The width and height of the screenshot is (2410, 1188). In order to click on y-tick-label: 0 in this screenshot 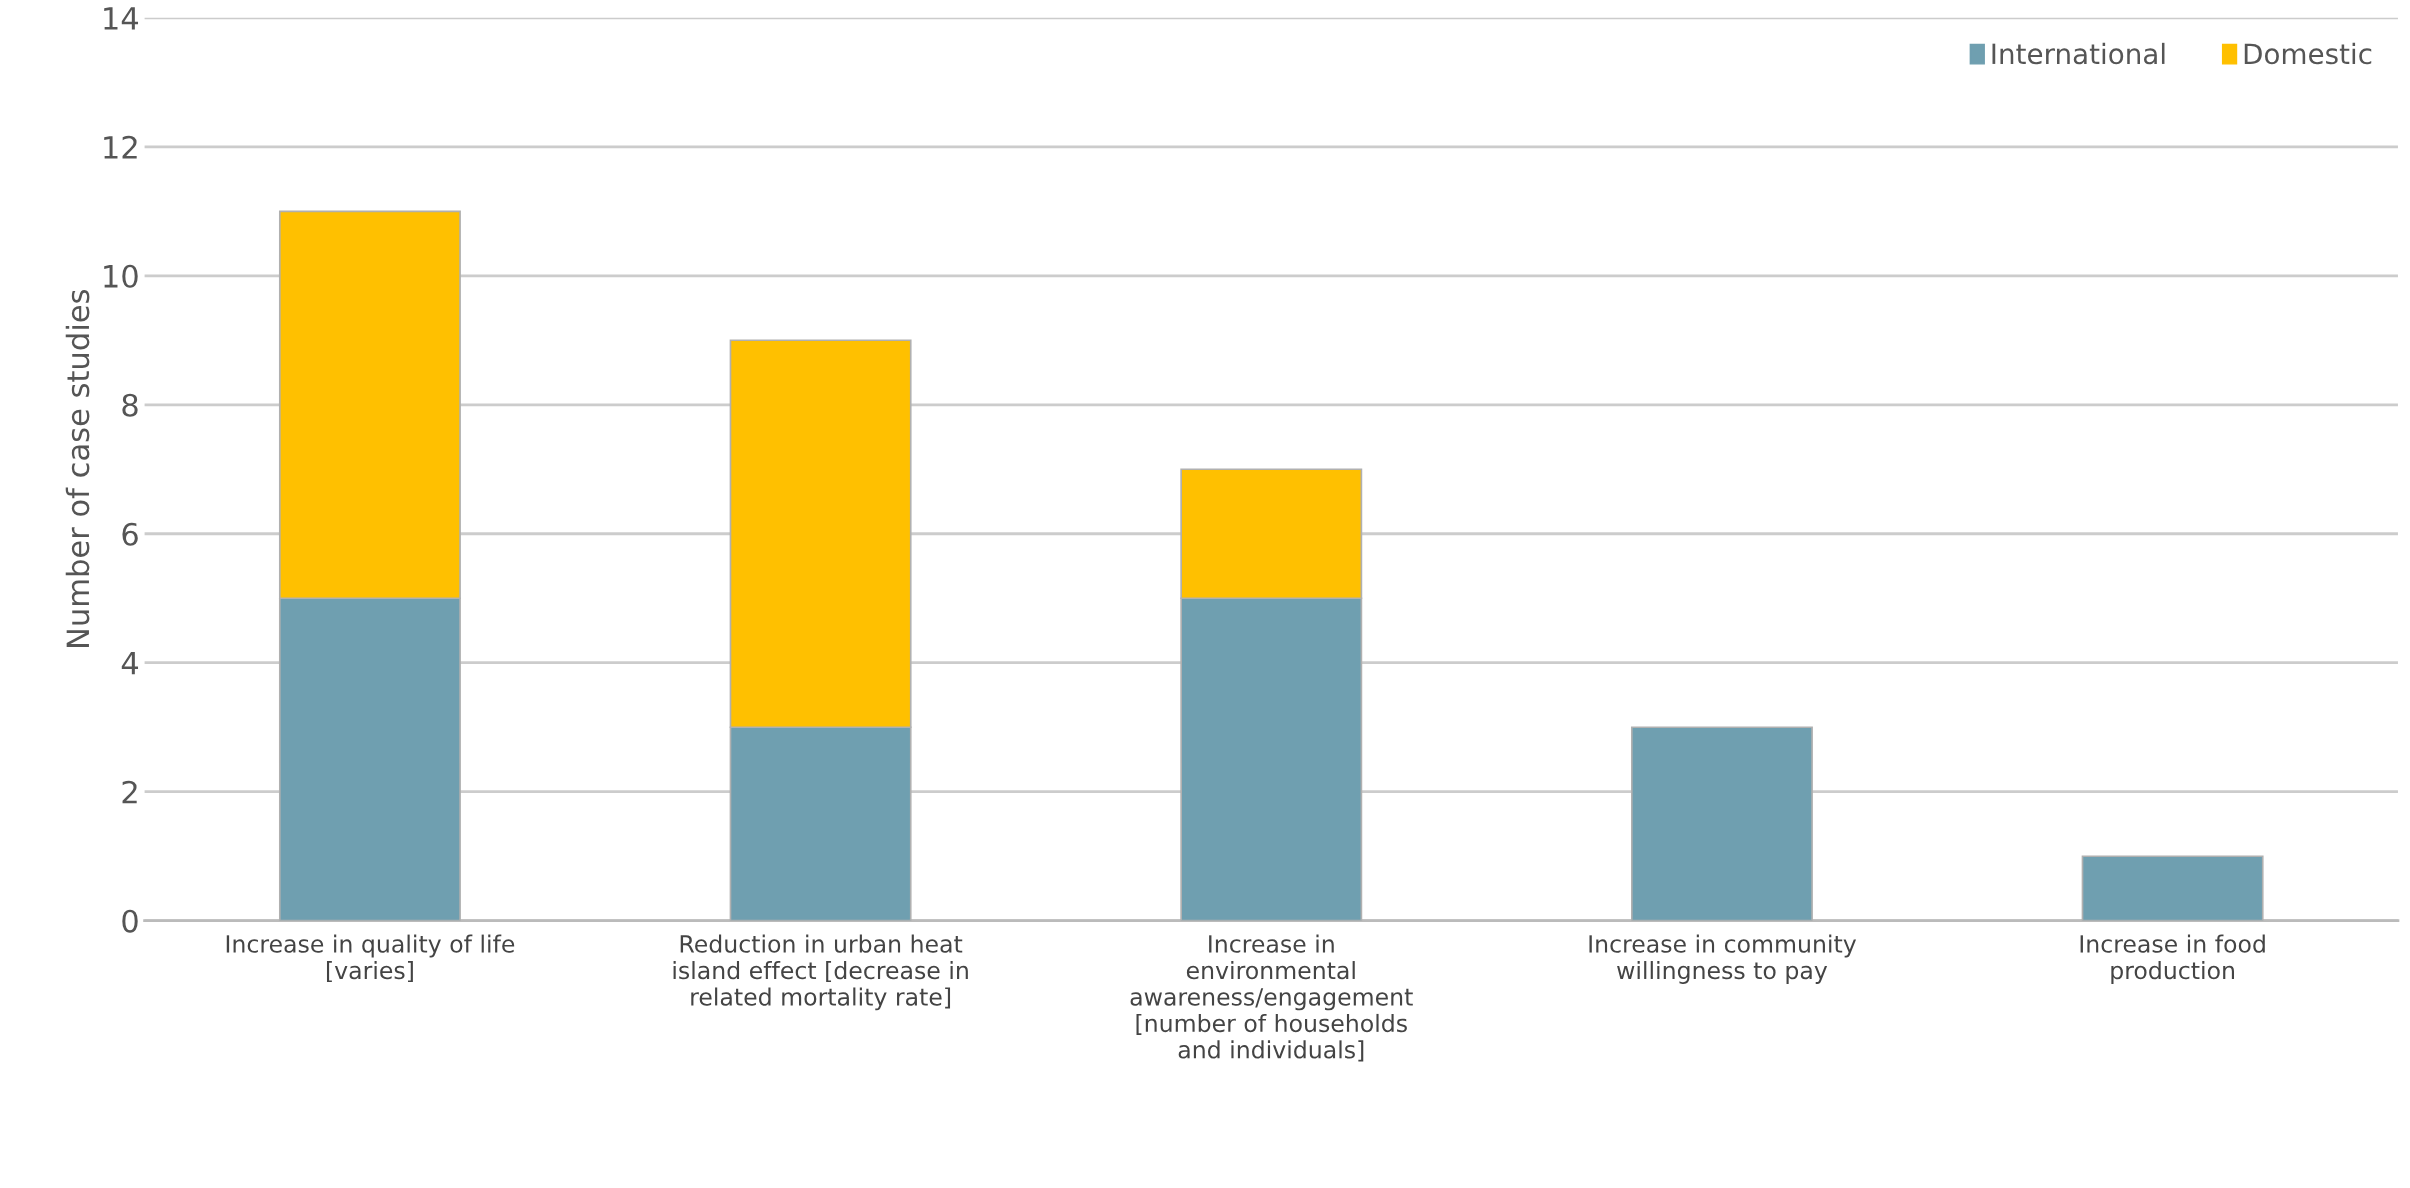, I will do `click(130, 921)`.